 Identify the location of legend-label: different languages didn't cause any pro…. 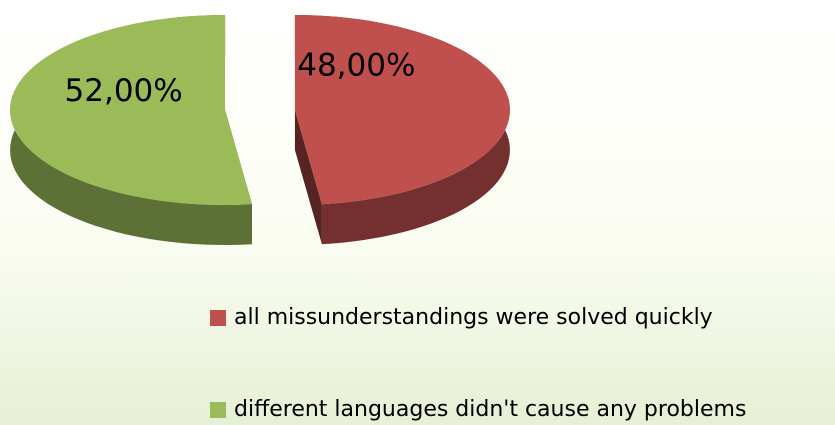
(490, 409).